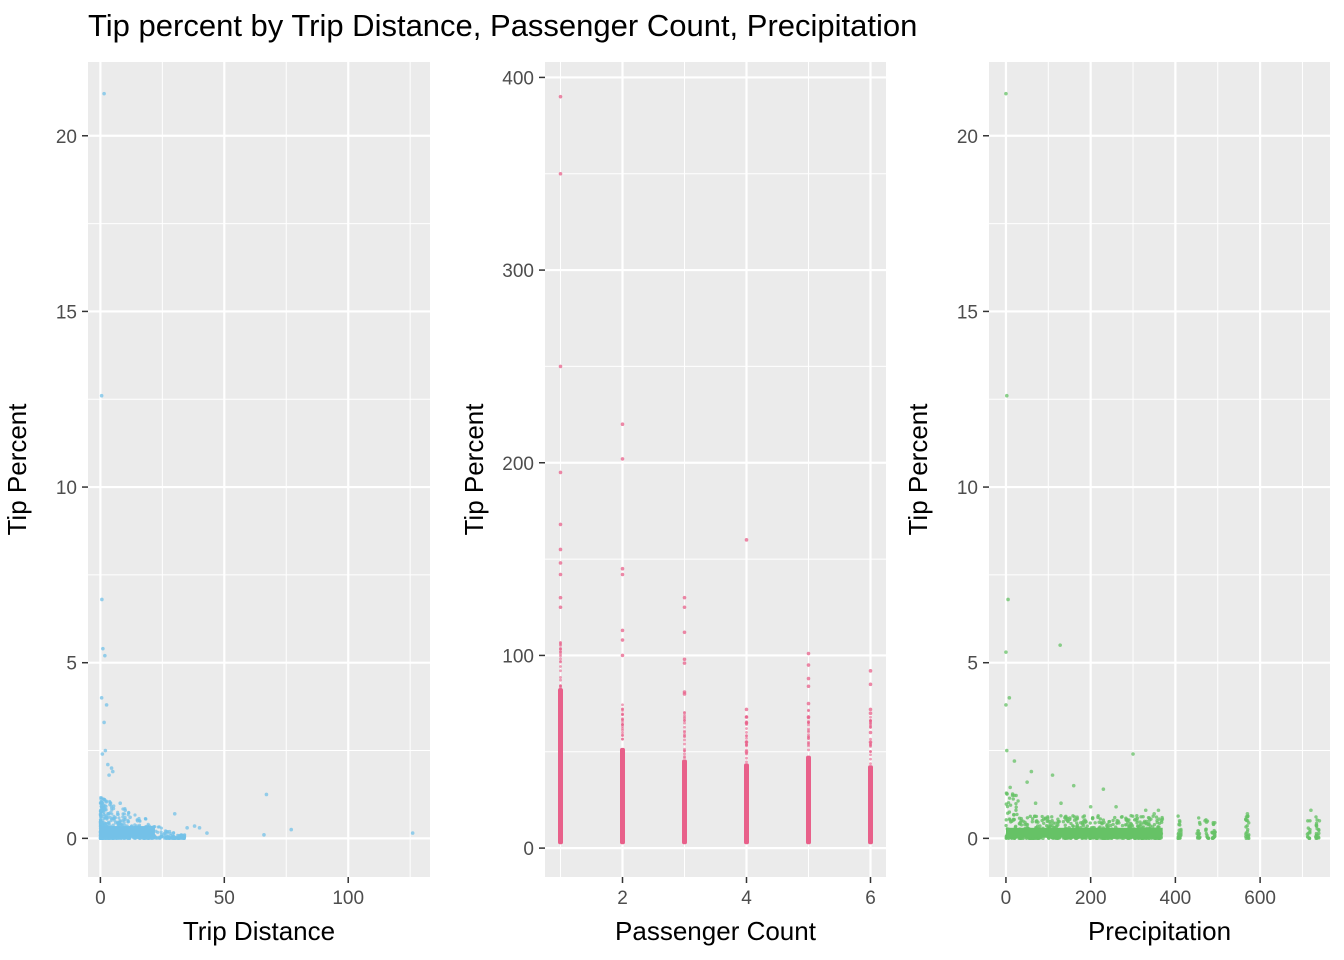 Image resolution: width=1344 pixels, height=960 pixels. I want to click on y-tick-label: 5, so click(71, 664).